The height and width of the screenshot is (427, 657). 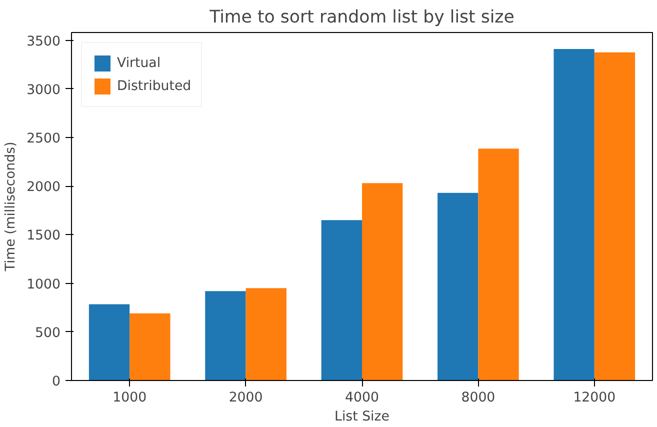 What do you see at coordinates (139, 63) in the screenshot?
I see `legend-label: Virtual` at bounding box center [139, 63].